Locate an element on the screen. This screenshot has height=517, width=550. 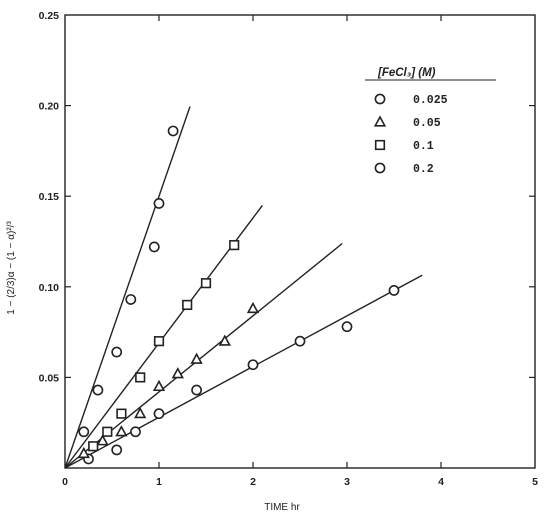
x-tick-label: 0 is located at coordinates (65, 482).